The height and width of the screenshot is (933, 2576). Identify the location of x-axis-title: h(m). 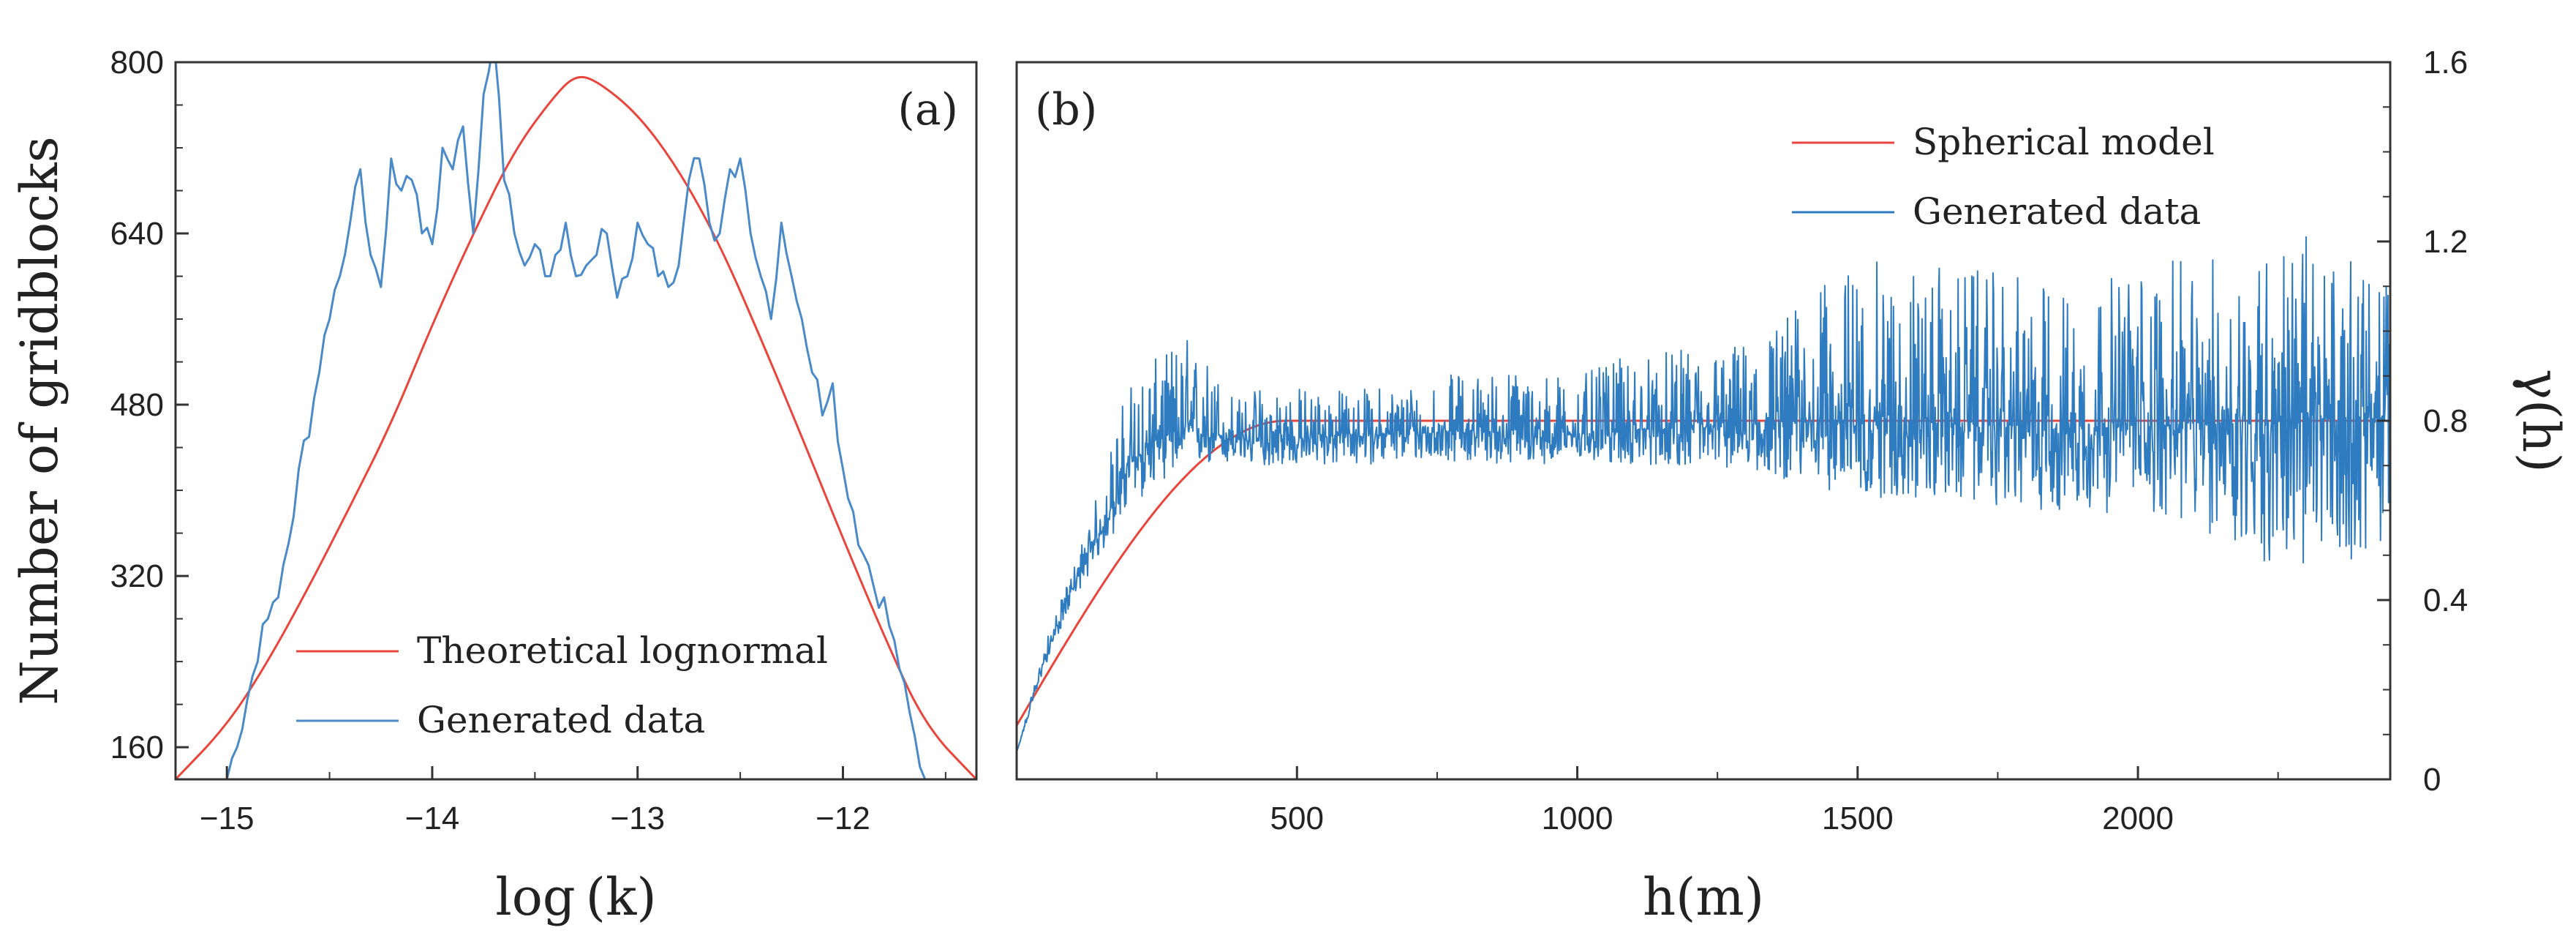
(1703, 897).